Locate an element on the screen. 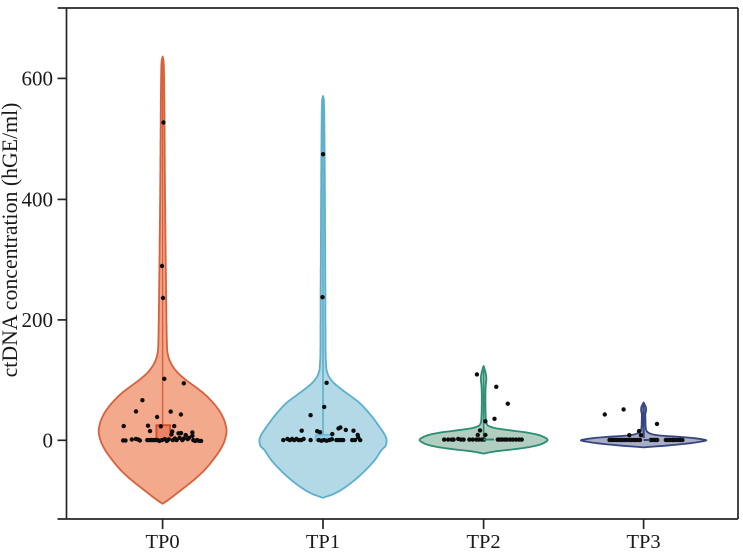 The width and height of the screenshot is (743, 559). svg-text: 200 is located at coordinates (38, 320).